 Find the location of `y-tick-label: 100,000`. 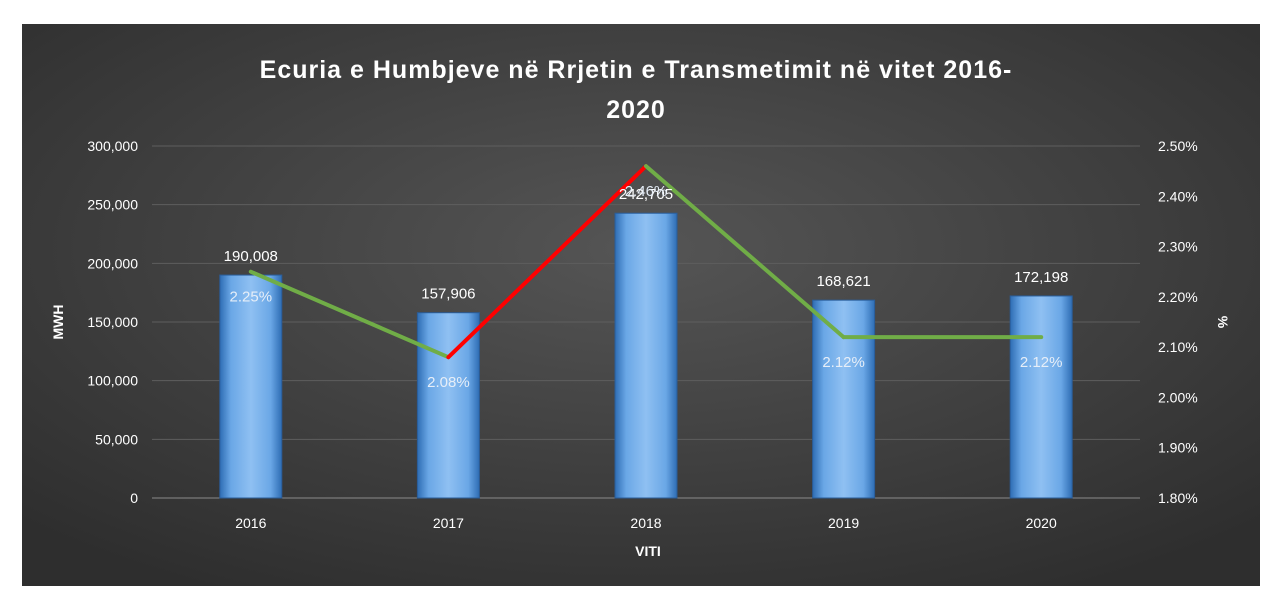

y-tick-label: 100,000 is located at coordinates (112, 381).